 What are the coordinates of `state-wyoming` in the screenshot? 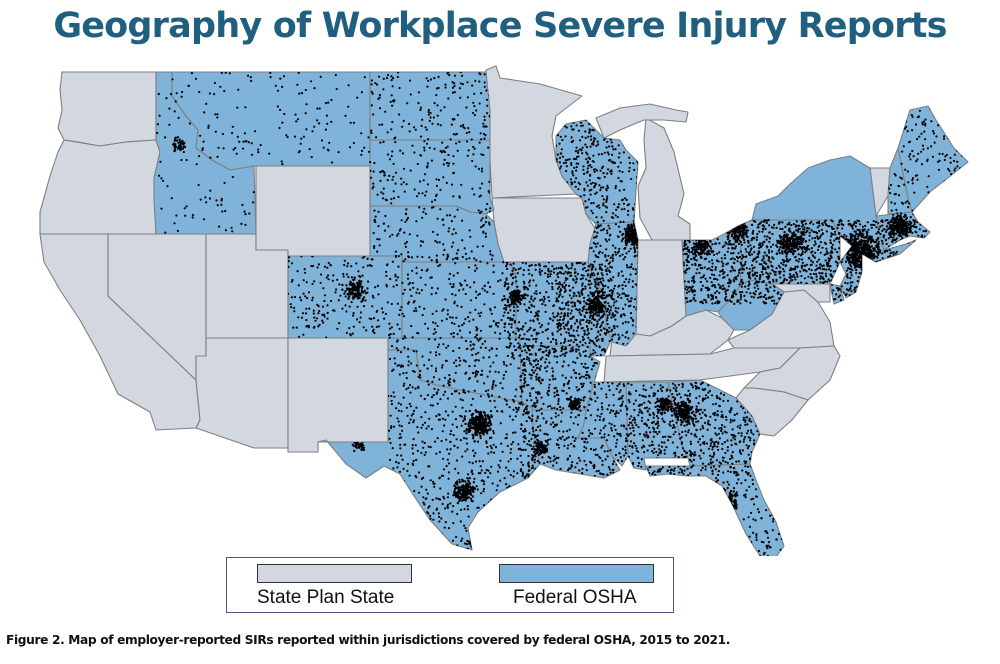 It's located at (313, 211).